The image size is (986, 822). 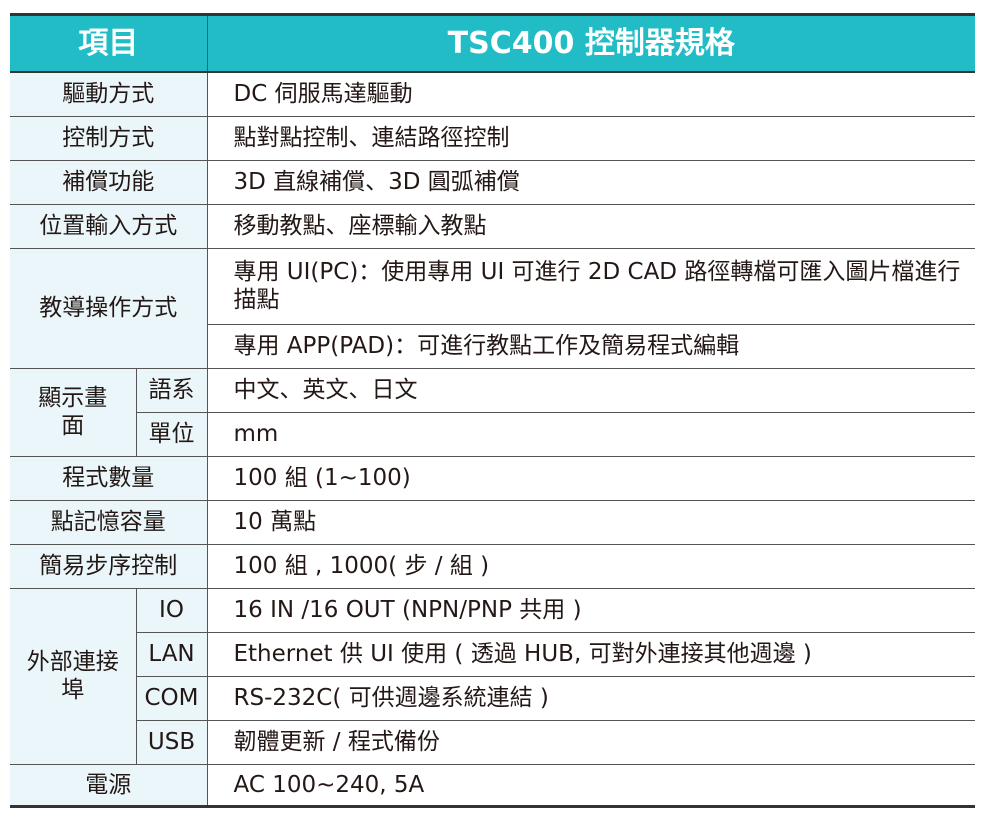 What do you see at coordinates (109, 94) in the screenshot?
I see `row-label: 驅動方式` at bounding box center [109, 94].